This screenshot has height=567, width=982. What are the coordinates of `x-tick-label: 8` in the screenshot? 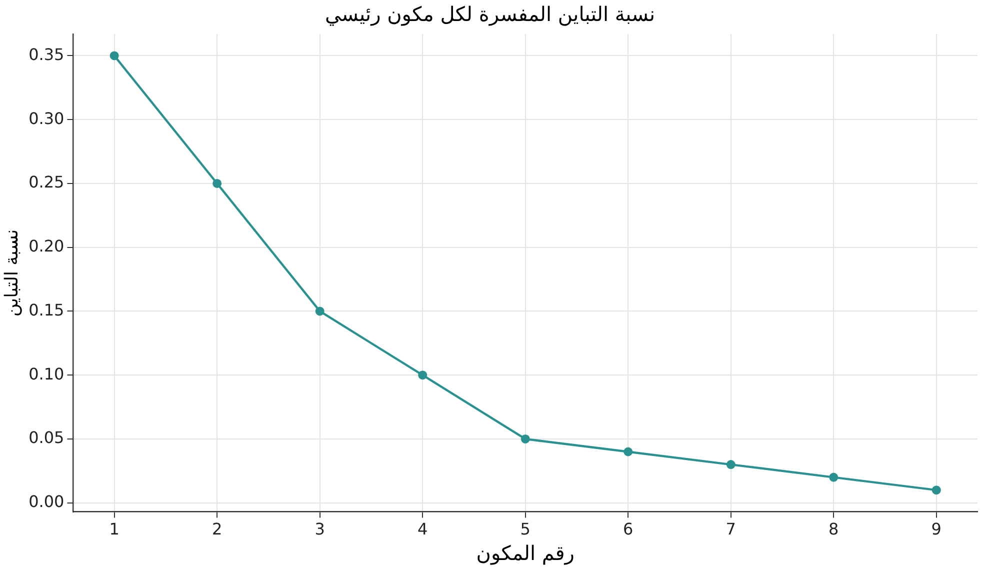 It's located at (833, 529).